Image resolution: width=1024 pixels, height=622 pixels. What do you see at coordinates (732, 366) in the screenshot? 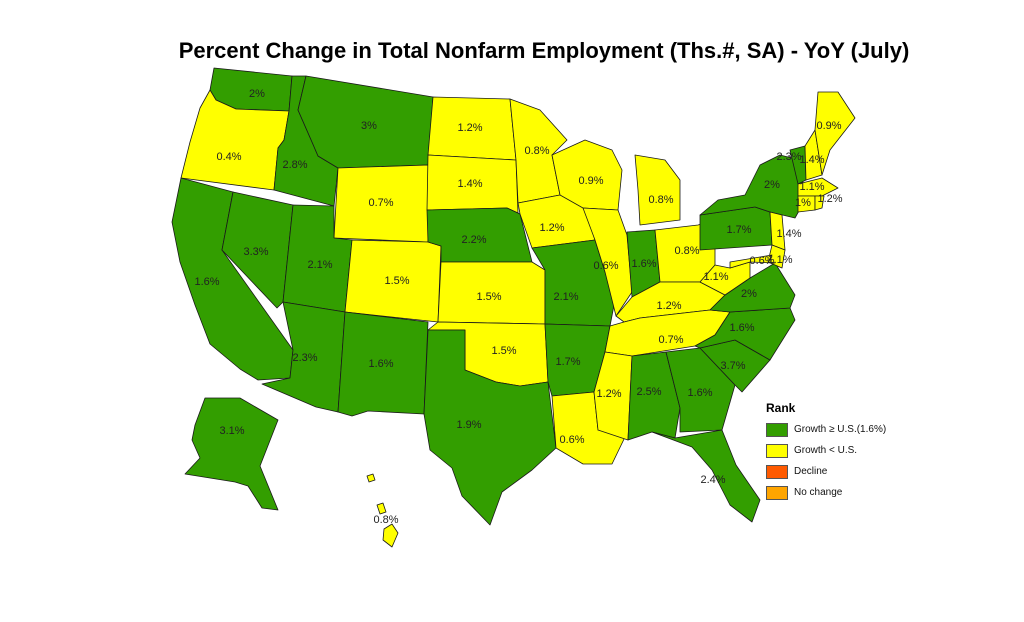
I see `state-value-label: 3.7%` at bounding box center [732, 366].